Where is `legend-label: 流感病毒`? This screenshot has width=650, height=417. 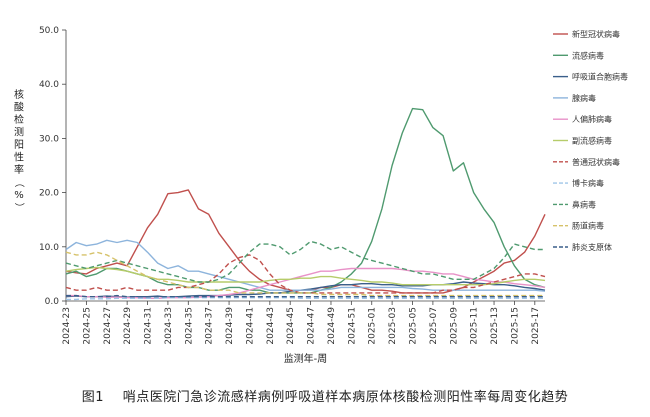 legend-label: 流感病毒 is located at coordinates (588, 55).